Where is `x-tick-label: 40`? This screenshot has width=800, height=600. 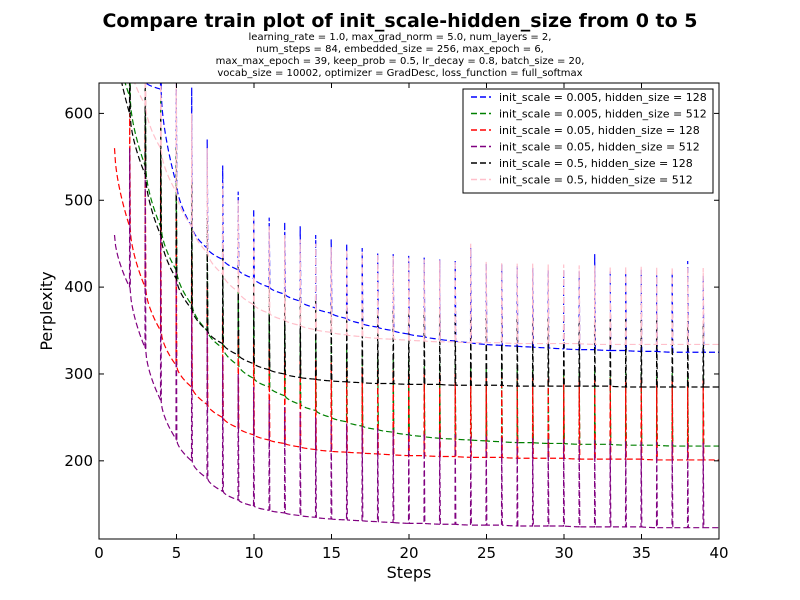
x-tick-label: 40 is located at coordinates (718, 553).